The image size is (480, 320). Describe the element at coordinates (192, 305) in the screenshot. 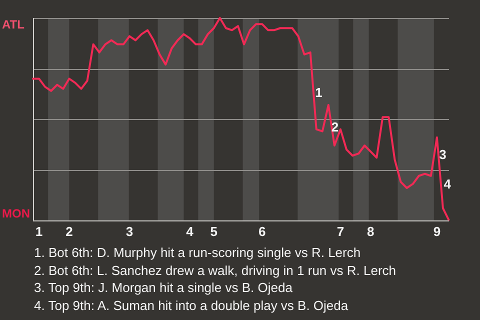

I see `text: 4. Top 9th: A. Suman hit into a double play vs B. Ojeda` at that location.